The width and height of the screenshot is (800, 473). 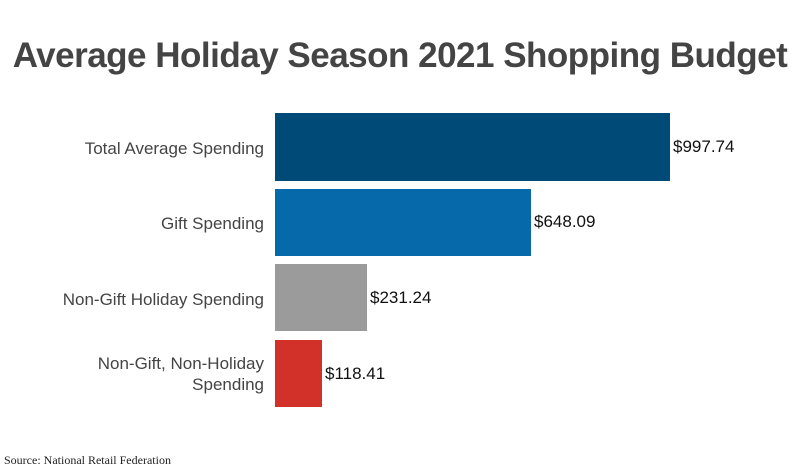 I want to click on category-label: Gift Spending, so click(x=212, y=223).